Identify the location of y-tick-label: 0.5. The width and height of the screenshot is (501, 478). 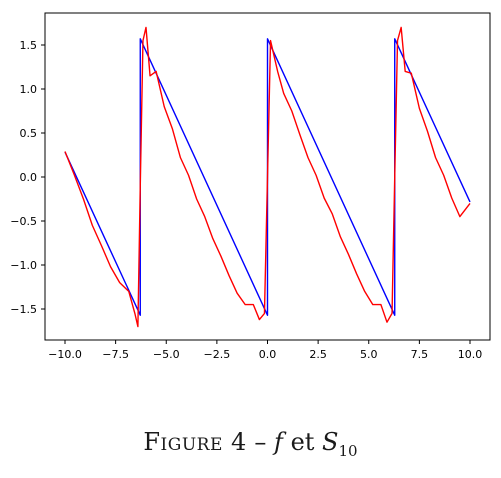
(29, 133).